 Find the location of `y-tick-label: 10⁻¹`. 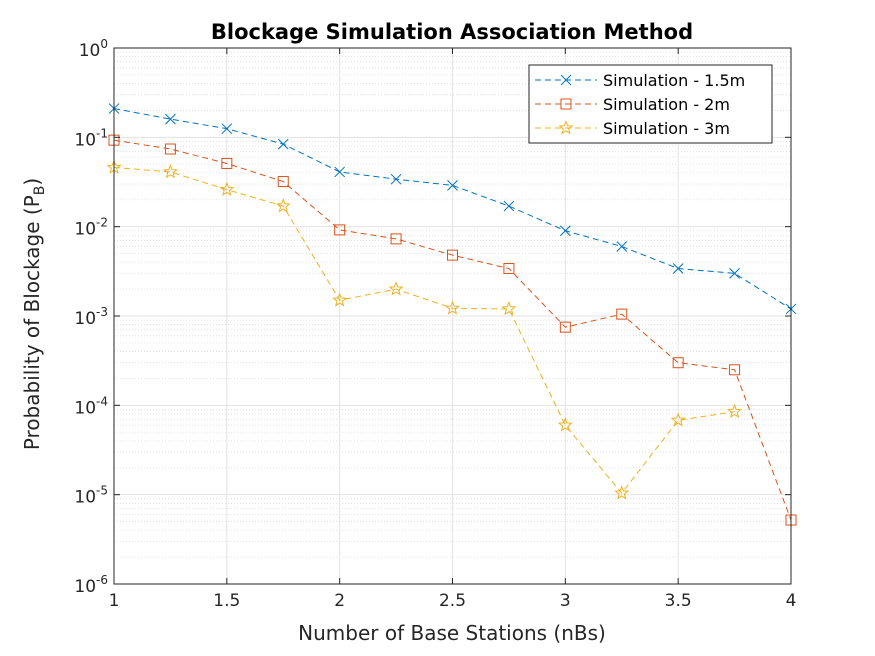

y-tick-label: 10⁻¹ is located at coordinates (91, 138).